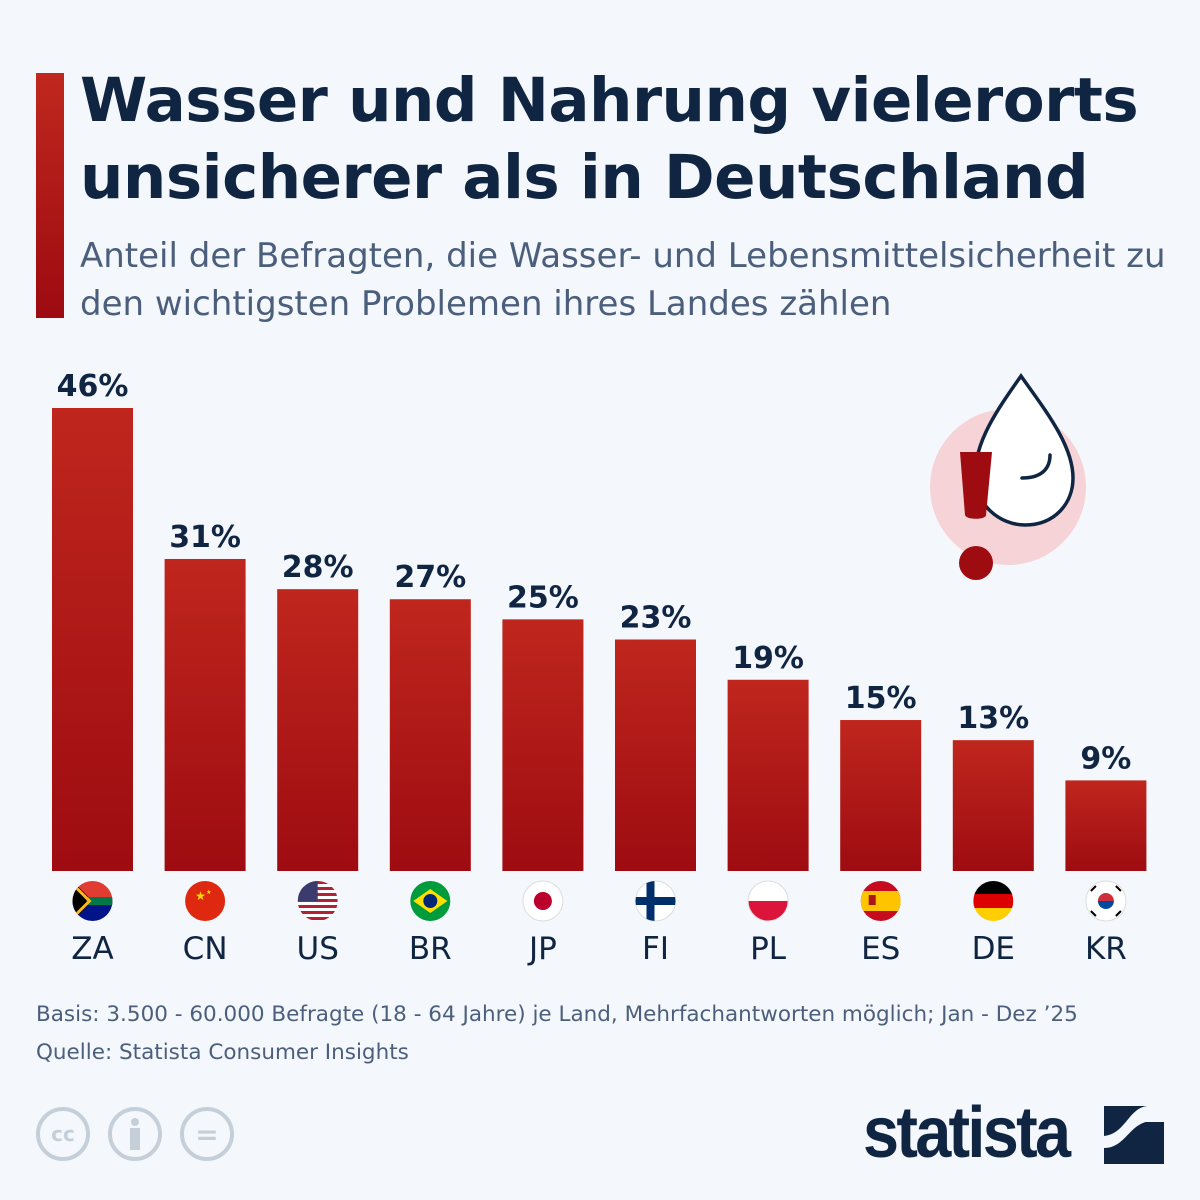 Image resolution: width=1200 pixels, height=1200 pixels. I want to click on x-tick-label: CN, so click(205, 949).